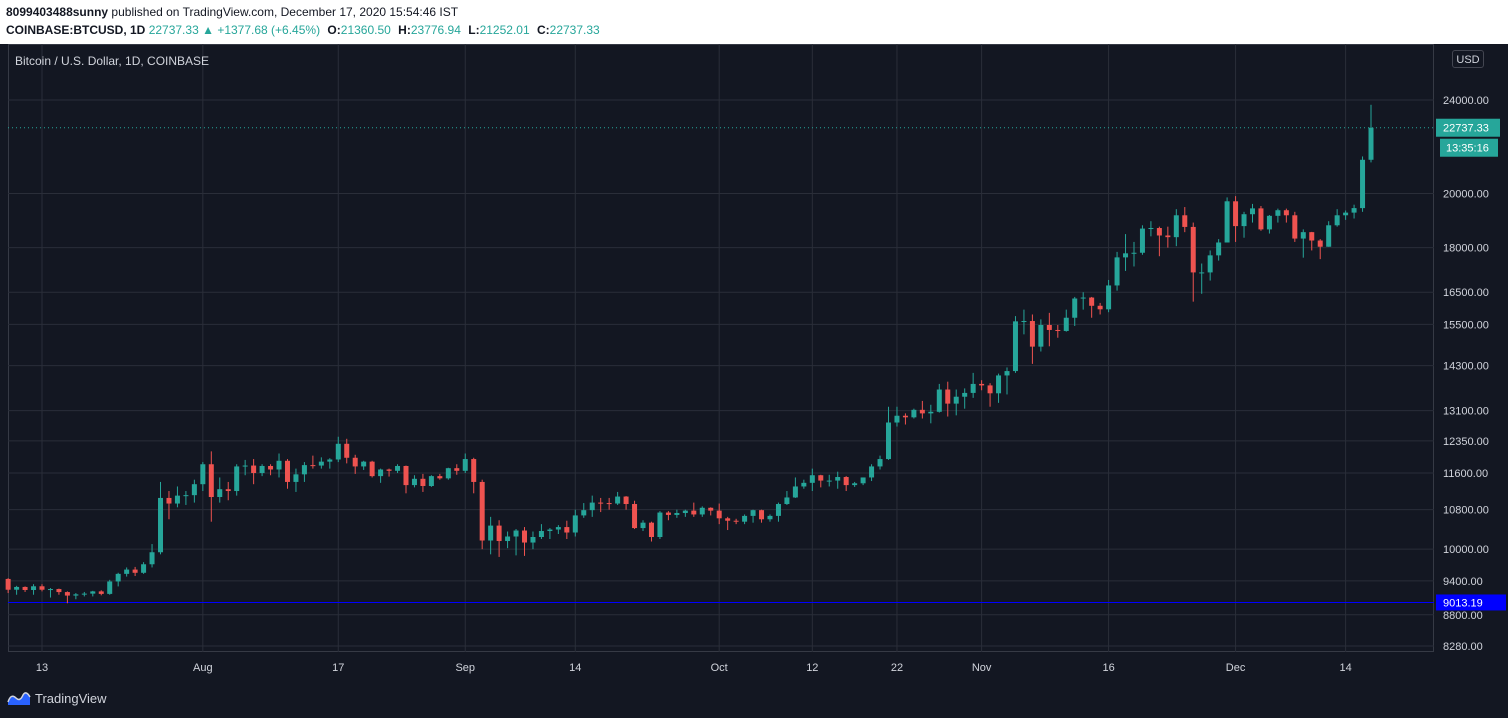  Describe the element at coordinates (1466, 129) in the screenshot. I see `last-price-label: 22737.33` at that location.